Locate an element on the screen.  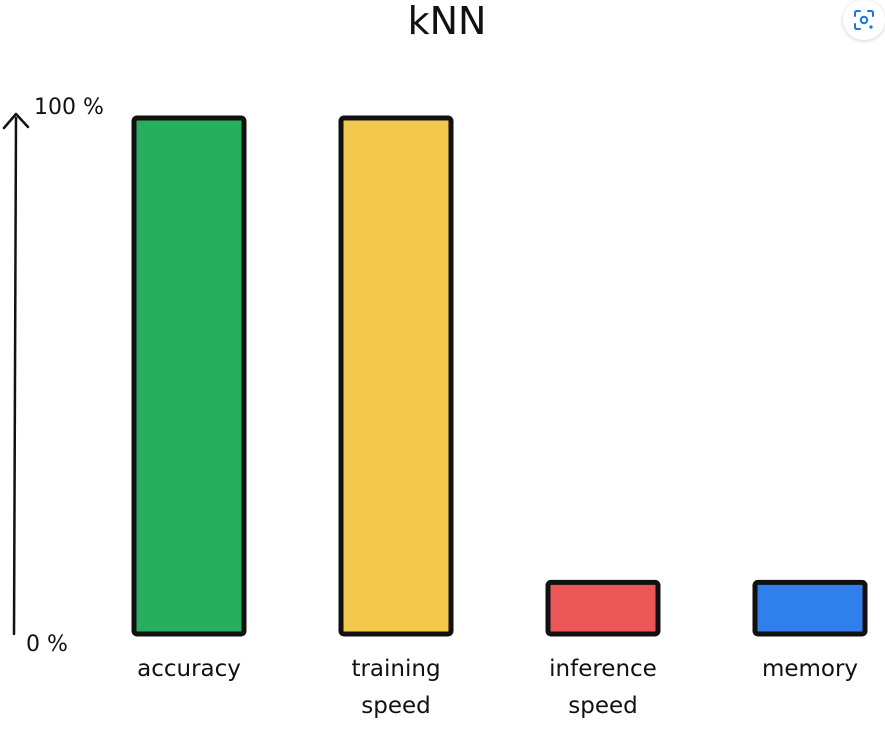
bar-inference-speed is located at coordinates (603, 608).